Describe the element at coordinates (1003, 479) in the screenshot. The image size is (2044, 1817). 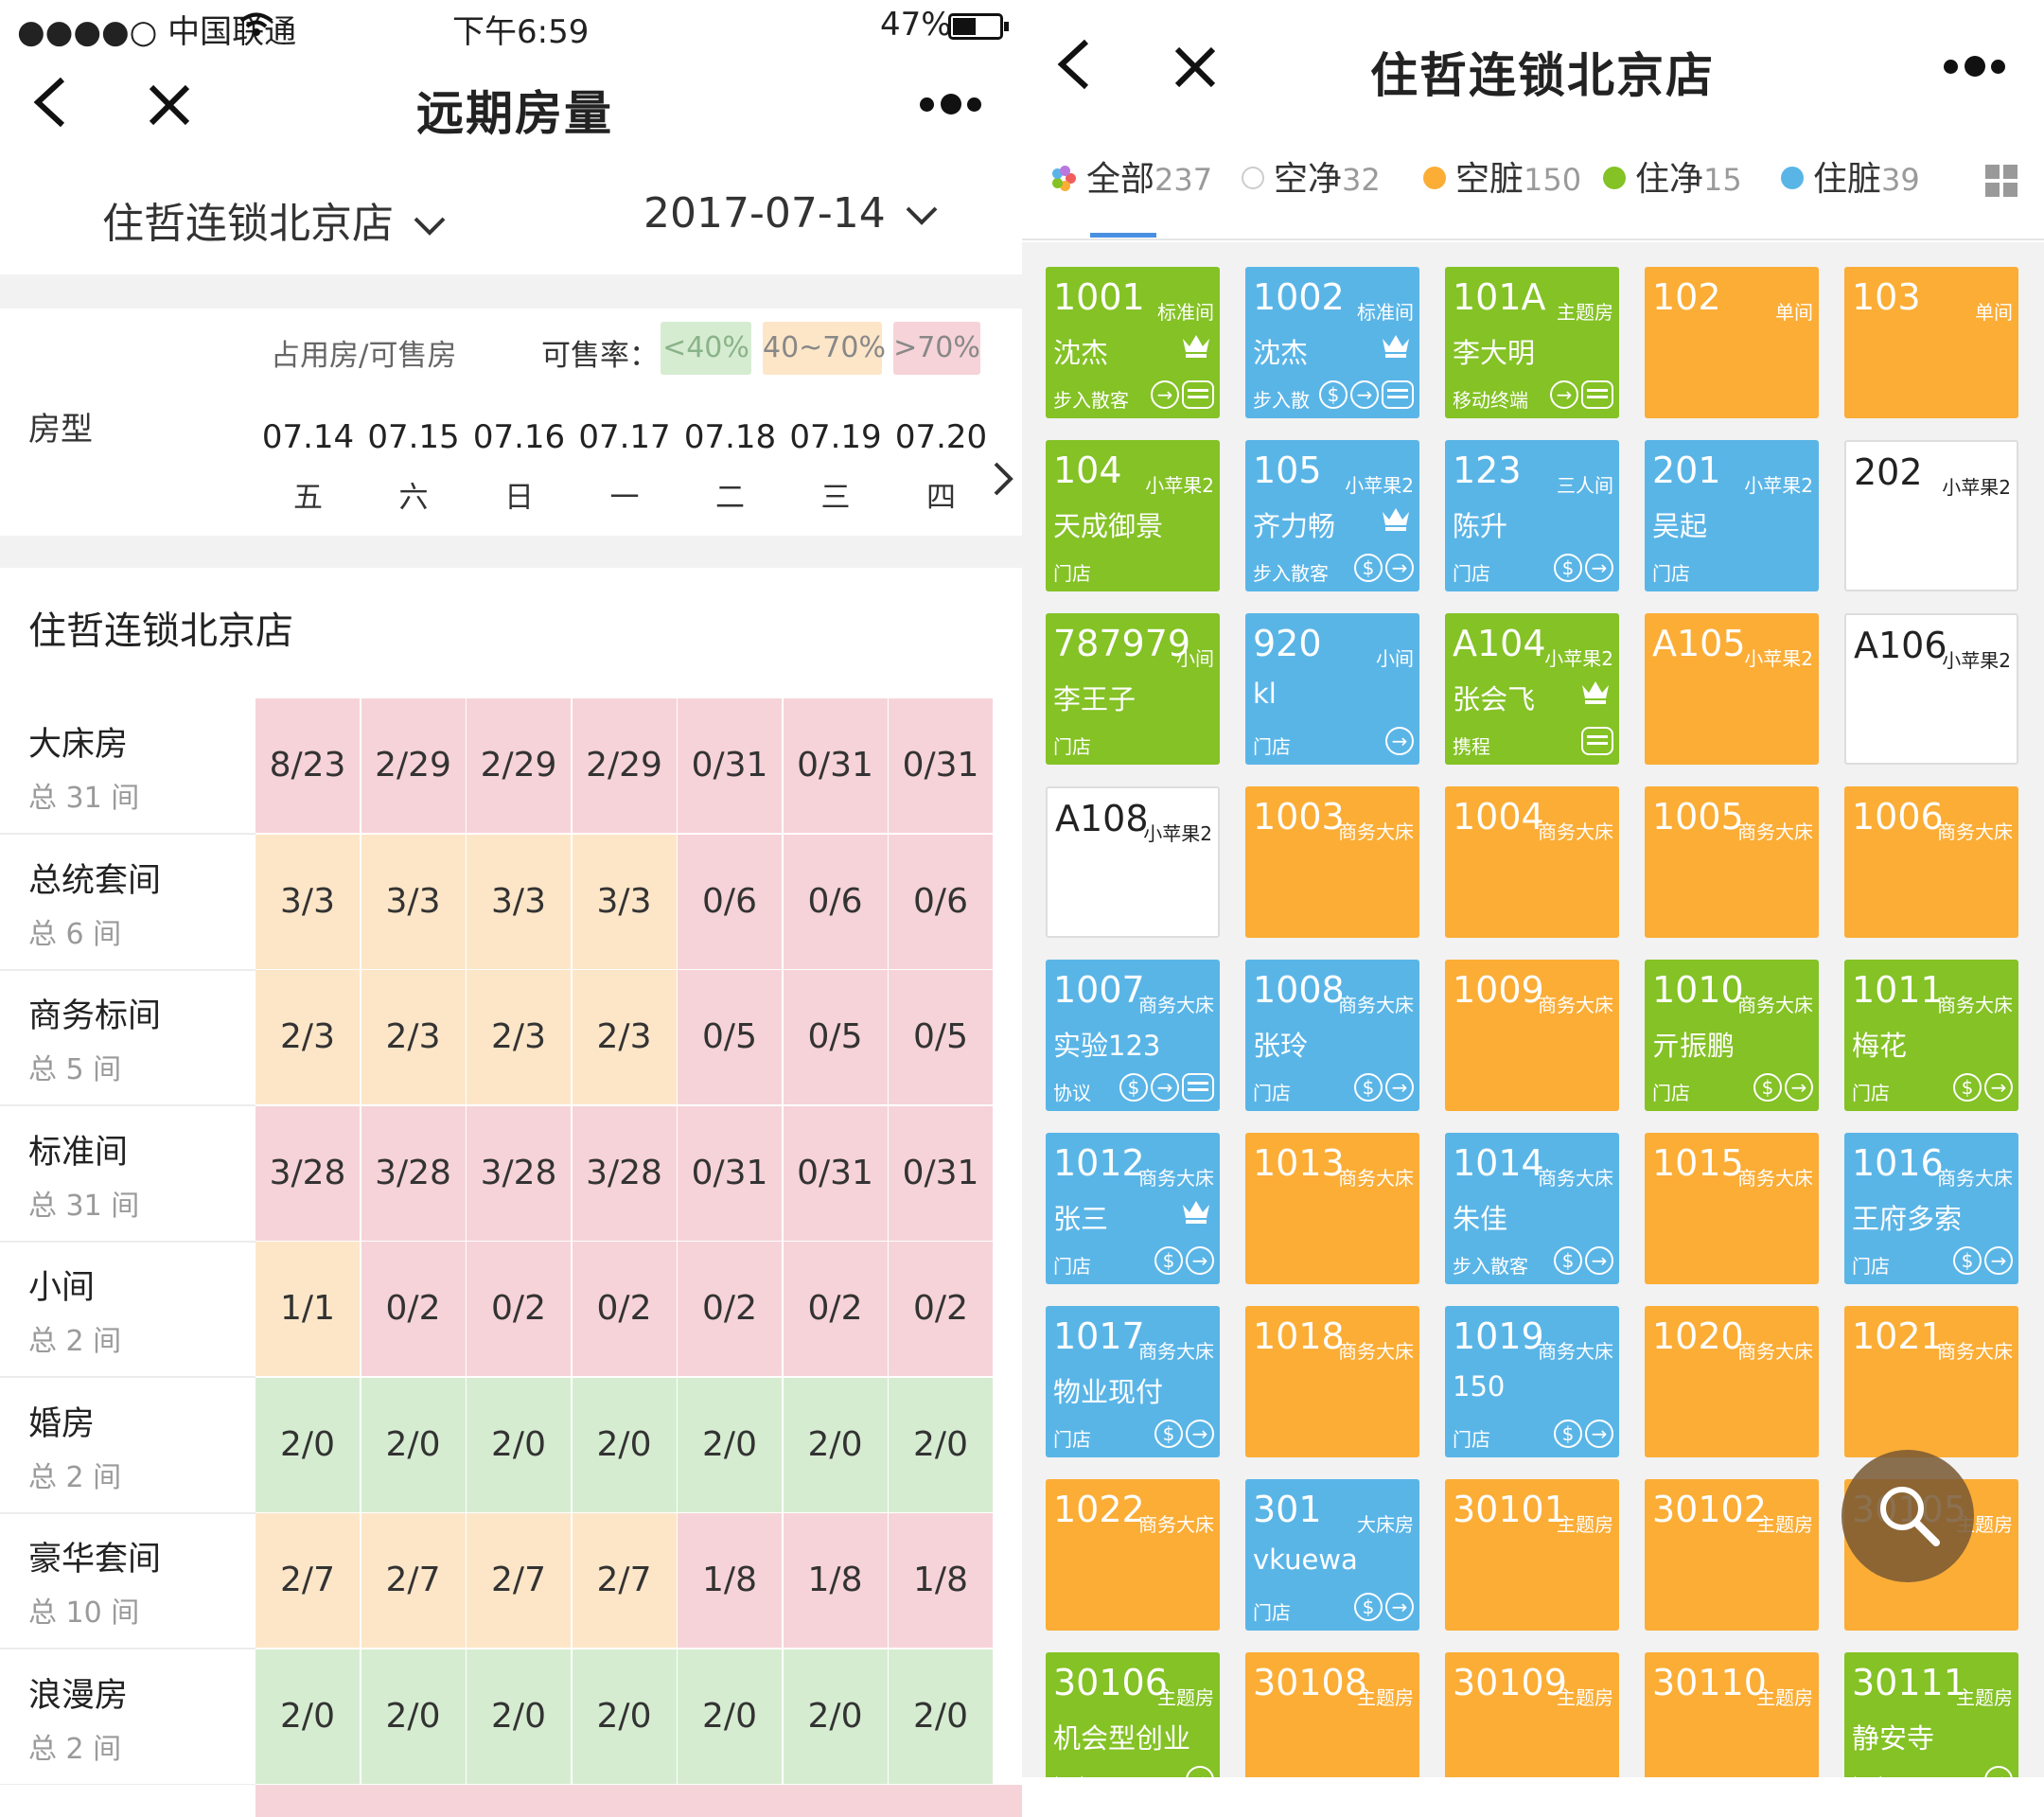
I see `chevron-right-icon` at that location.